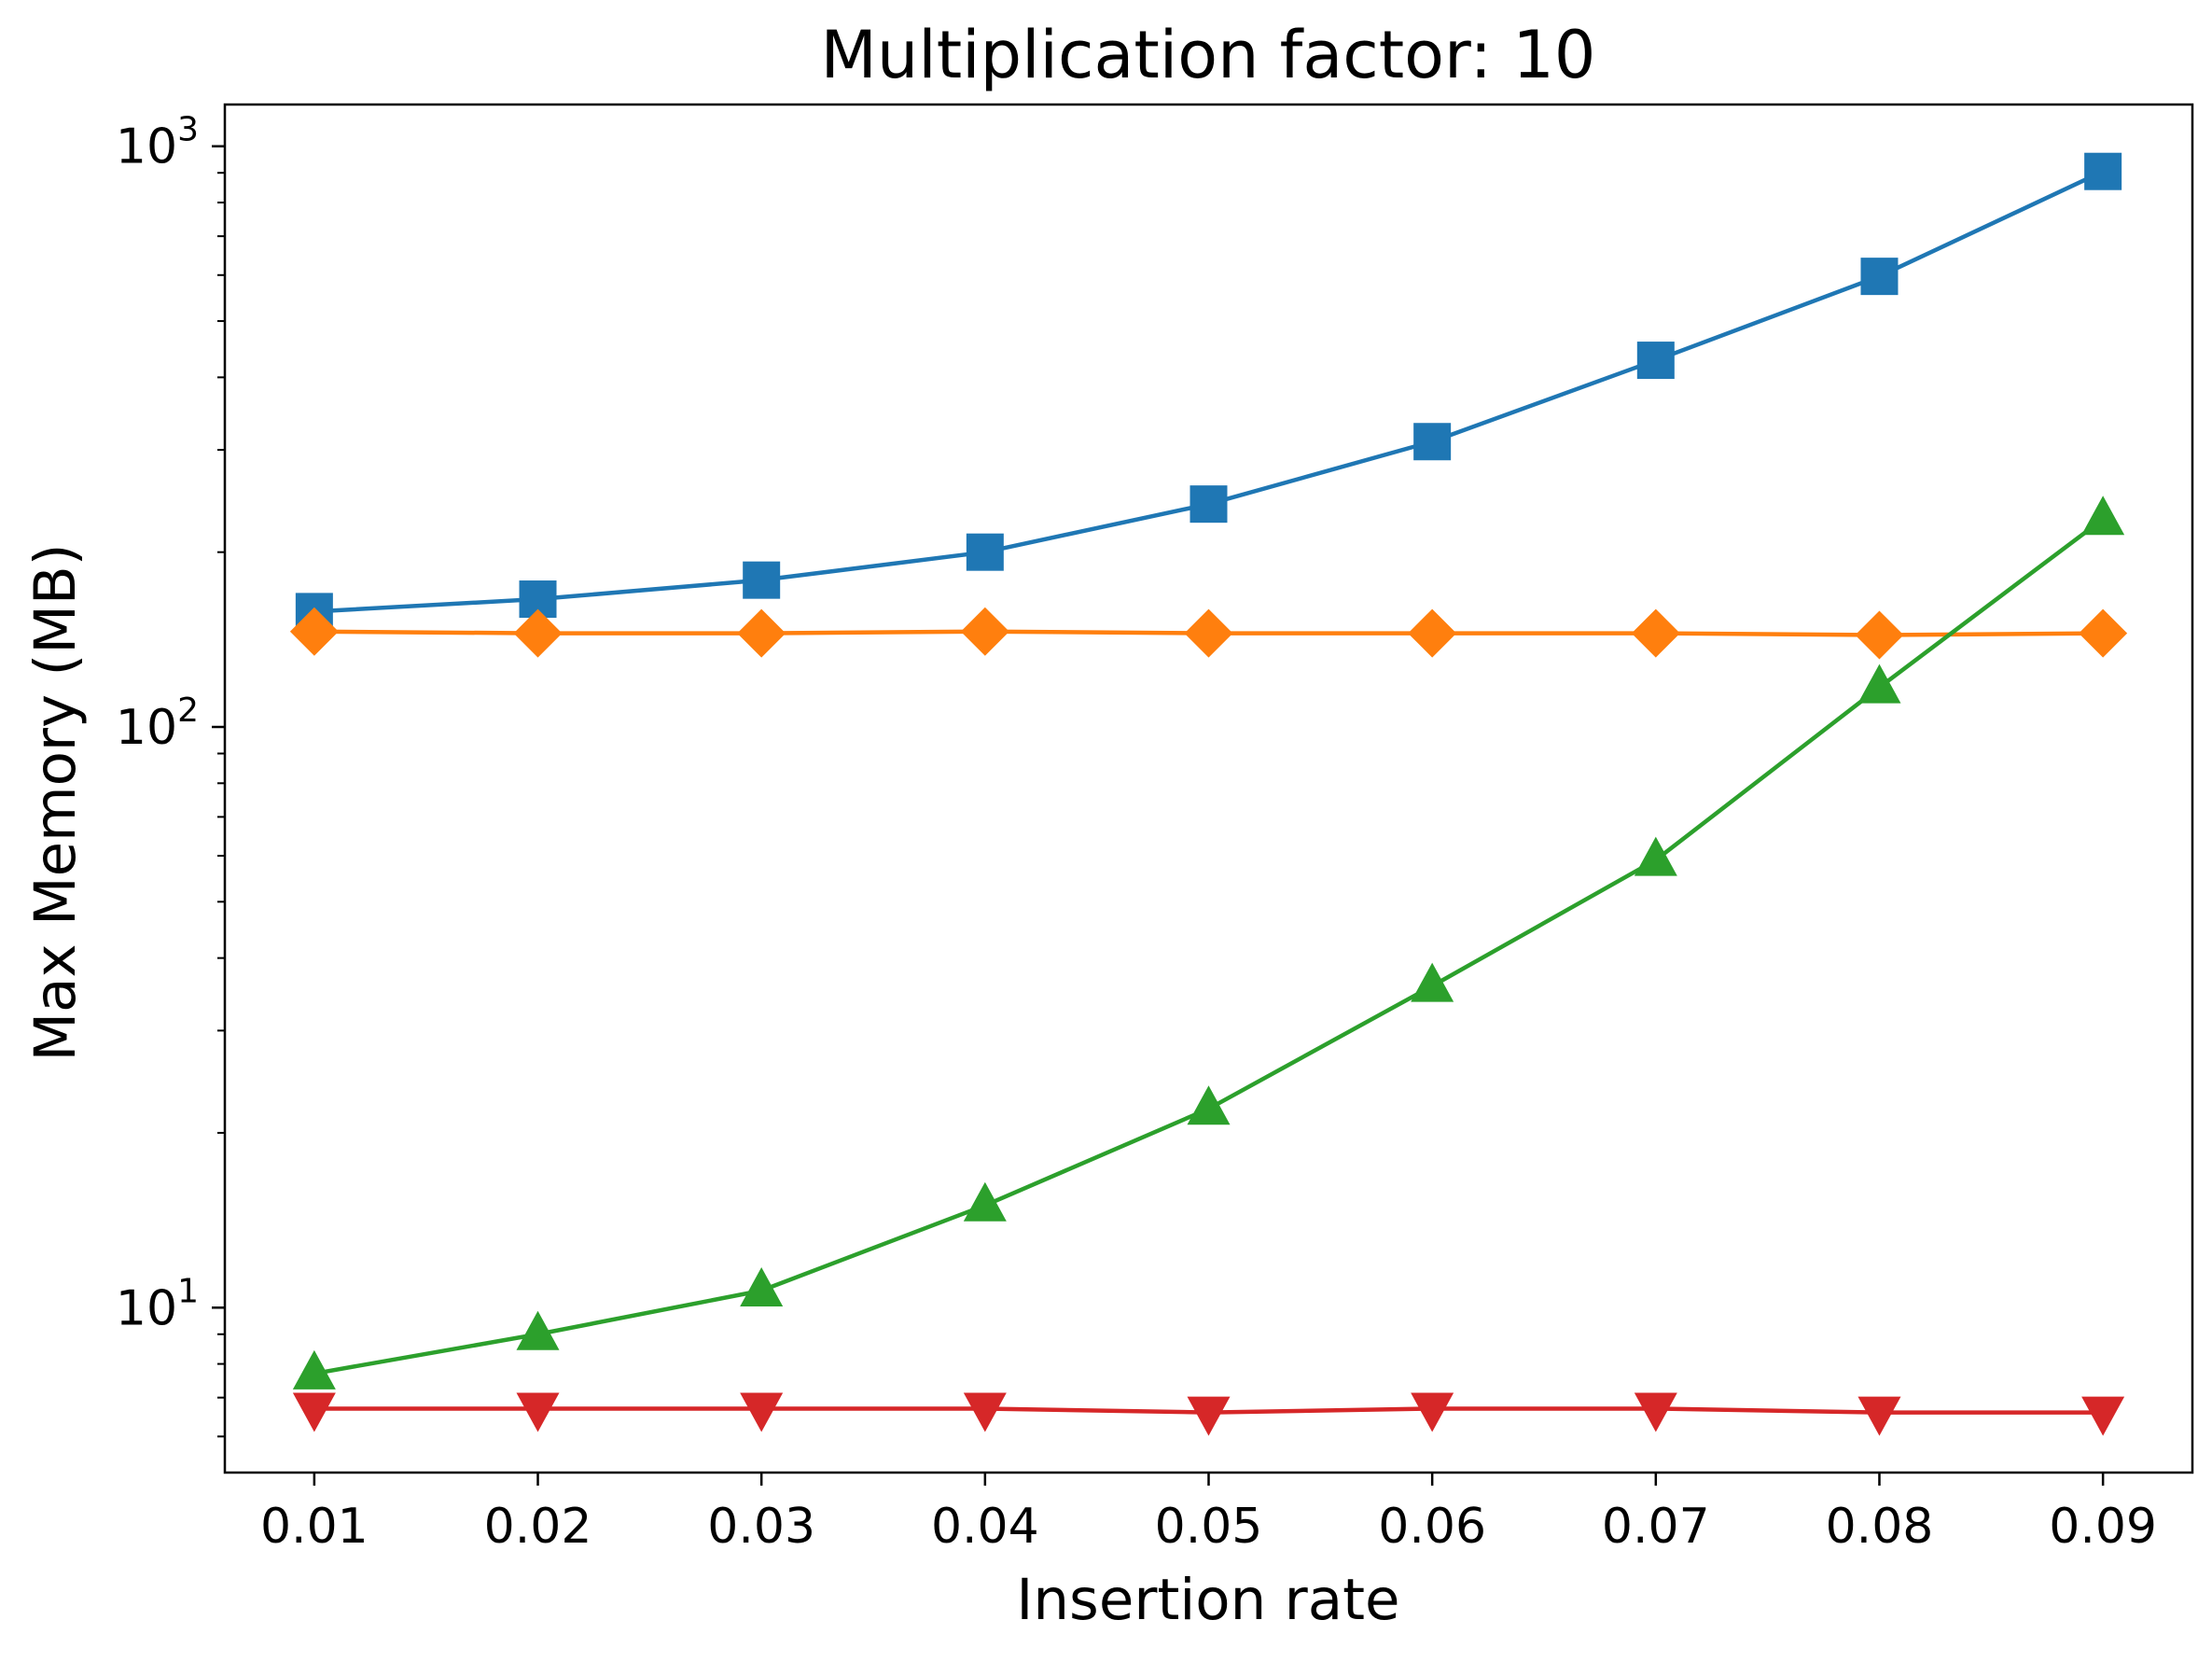  What do you see at coordinates (761, 1527) in the screenshot?
I see `x-tick-label: 0.03` at bounding box center [761, 1527].